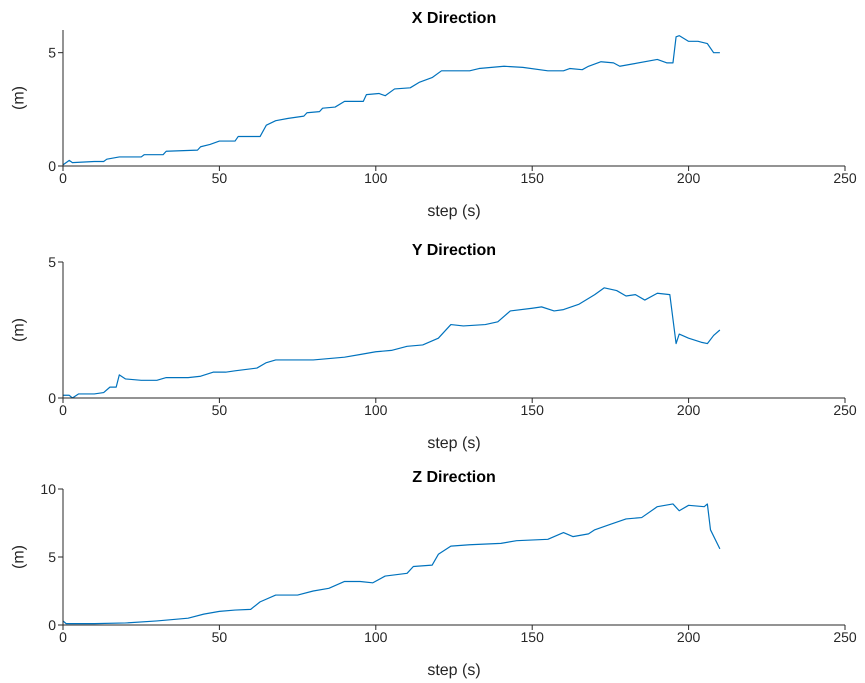 This screenshot has height=683, width=865. Describe the element at coordinates (454, 19) in the screenshot. I see `chart-title: X Direction` at that location.